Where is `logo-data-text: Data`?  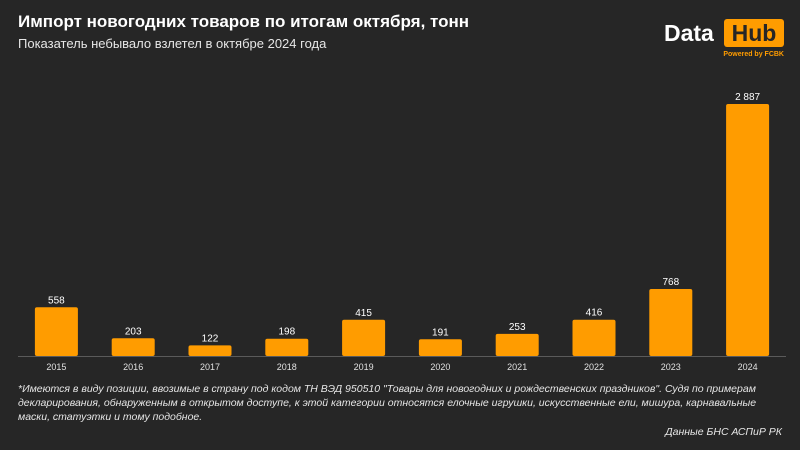 logo-data-text: Data is located at coordinates (689, 33).